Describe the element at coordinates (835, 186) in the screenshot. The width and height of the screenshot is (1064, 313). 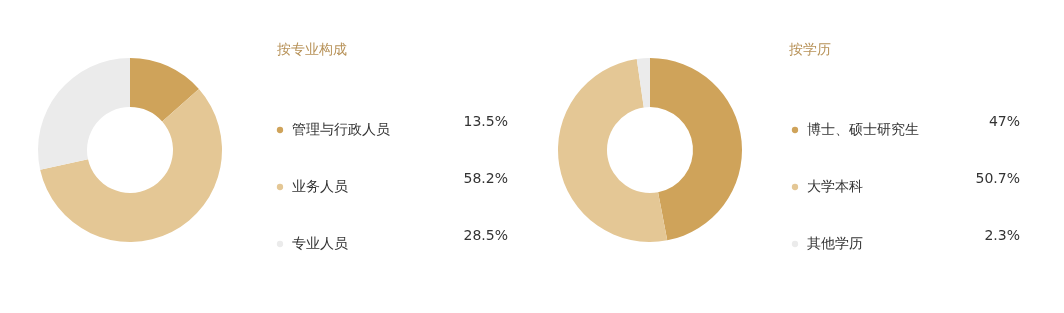
I see `legend-label: 大学本科` at that location.